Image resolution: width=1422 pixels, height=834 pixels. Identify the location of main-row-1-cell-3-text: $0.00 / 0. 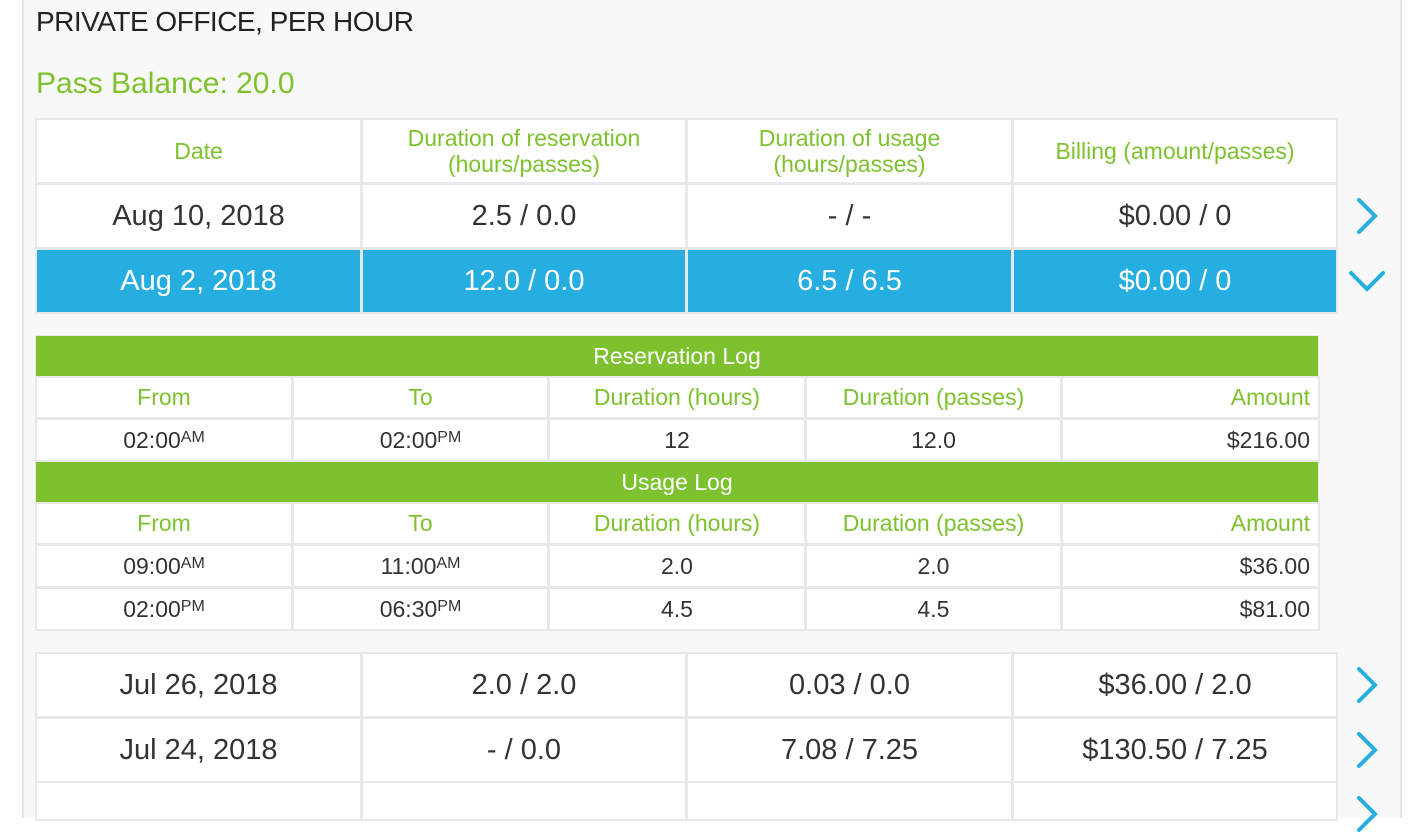
(1175, 280).